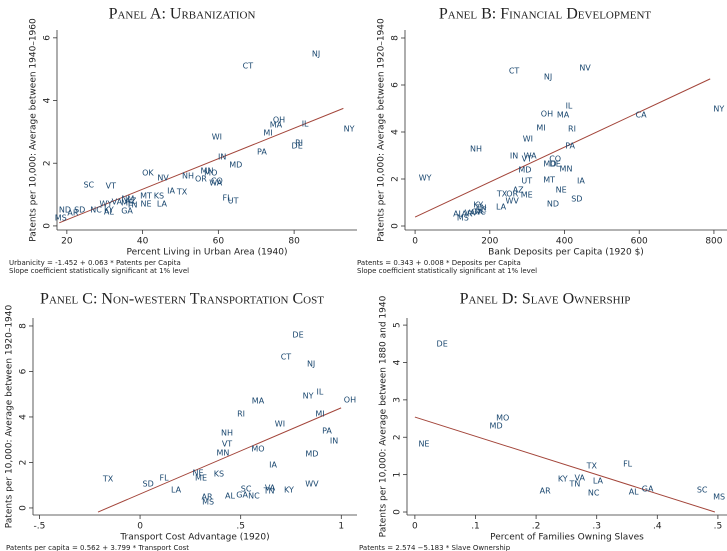 The height and width of the screenshot is (551, 727). Describe the element at coordinates (489, 242) in the screenshot. I see `x-tick-label: 200` at that location.